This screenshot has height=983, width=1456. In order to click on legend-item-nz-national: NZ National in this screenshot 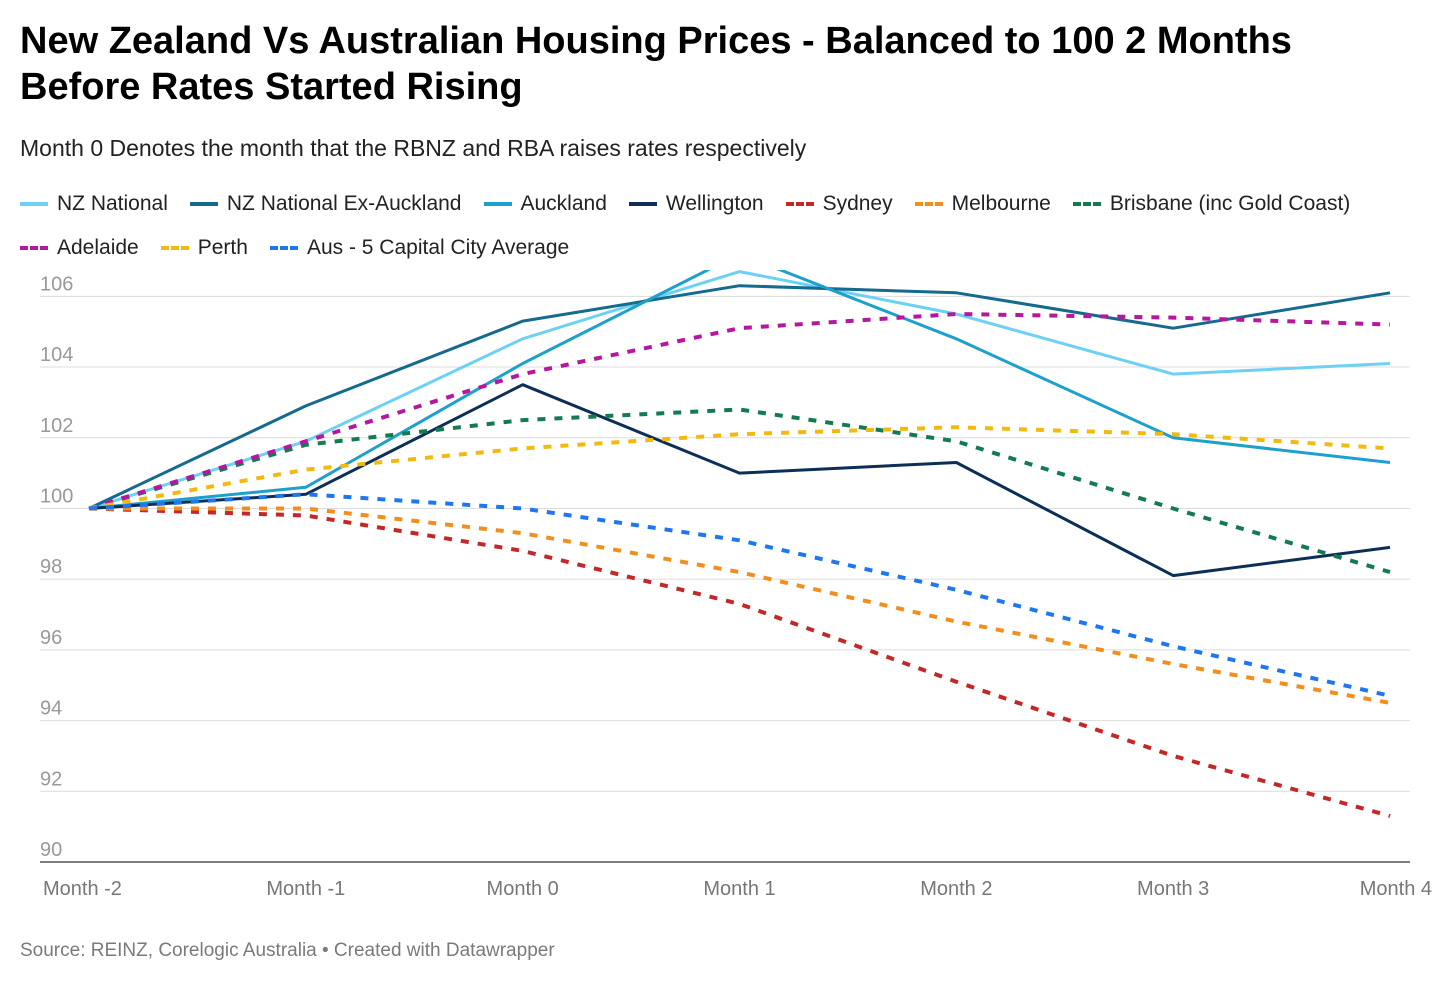, I will do `click(94, 204)`.